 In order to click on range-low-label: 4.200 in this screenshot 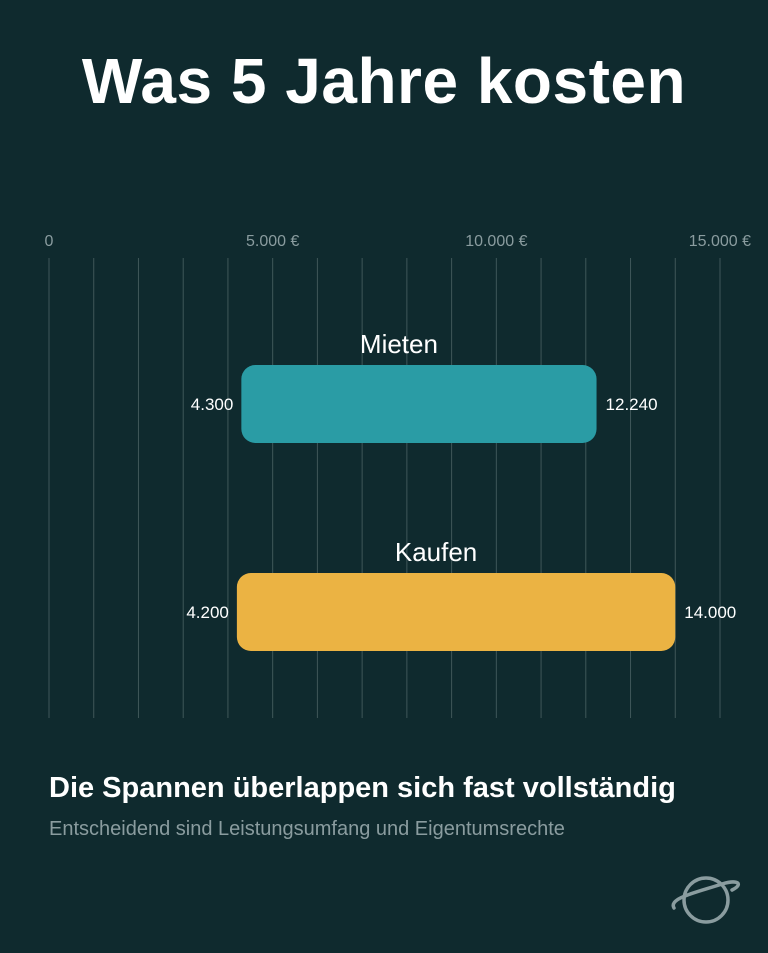, I will do `click(207, 612)`.